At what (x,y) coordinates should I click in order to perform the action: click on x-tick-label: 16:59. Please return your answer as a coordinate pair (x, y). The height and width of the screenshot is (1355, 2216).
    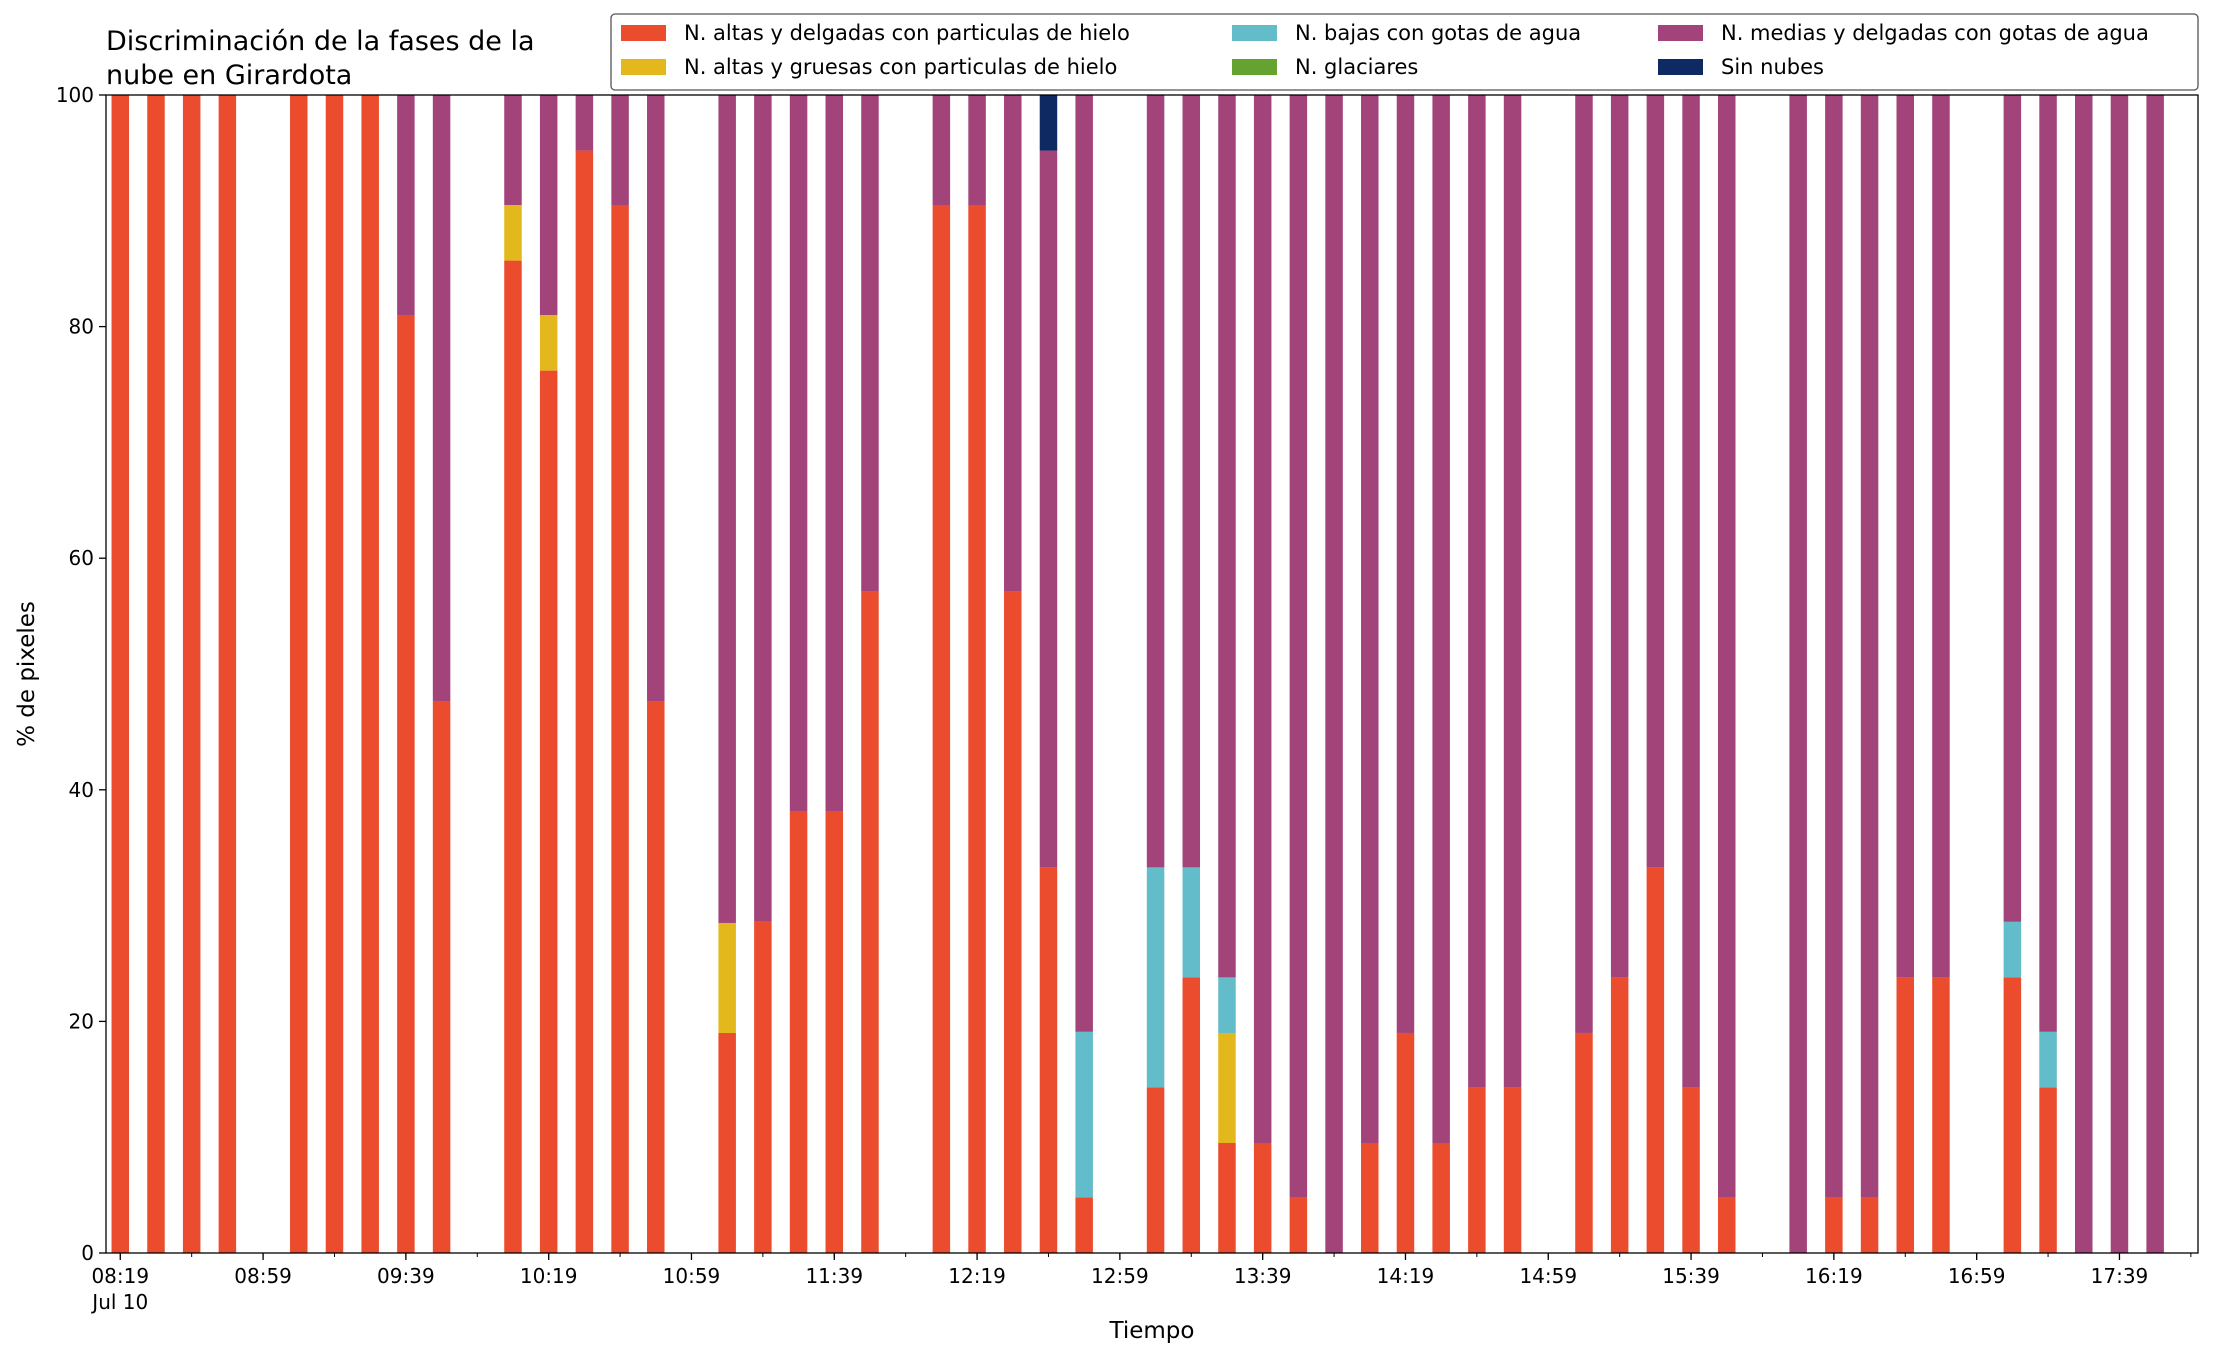
    Looking at the image, I should click on (1977, 1276).